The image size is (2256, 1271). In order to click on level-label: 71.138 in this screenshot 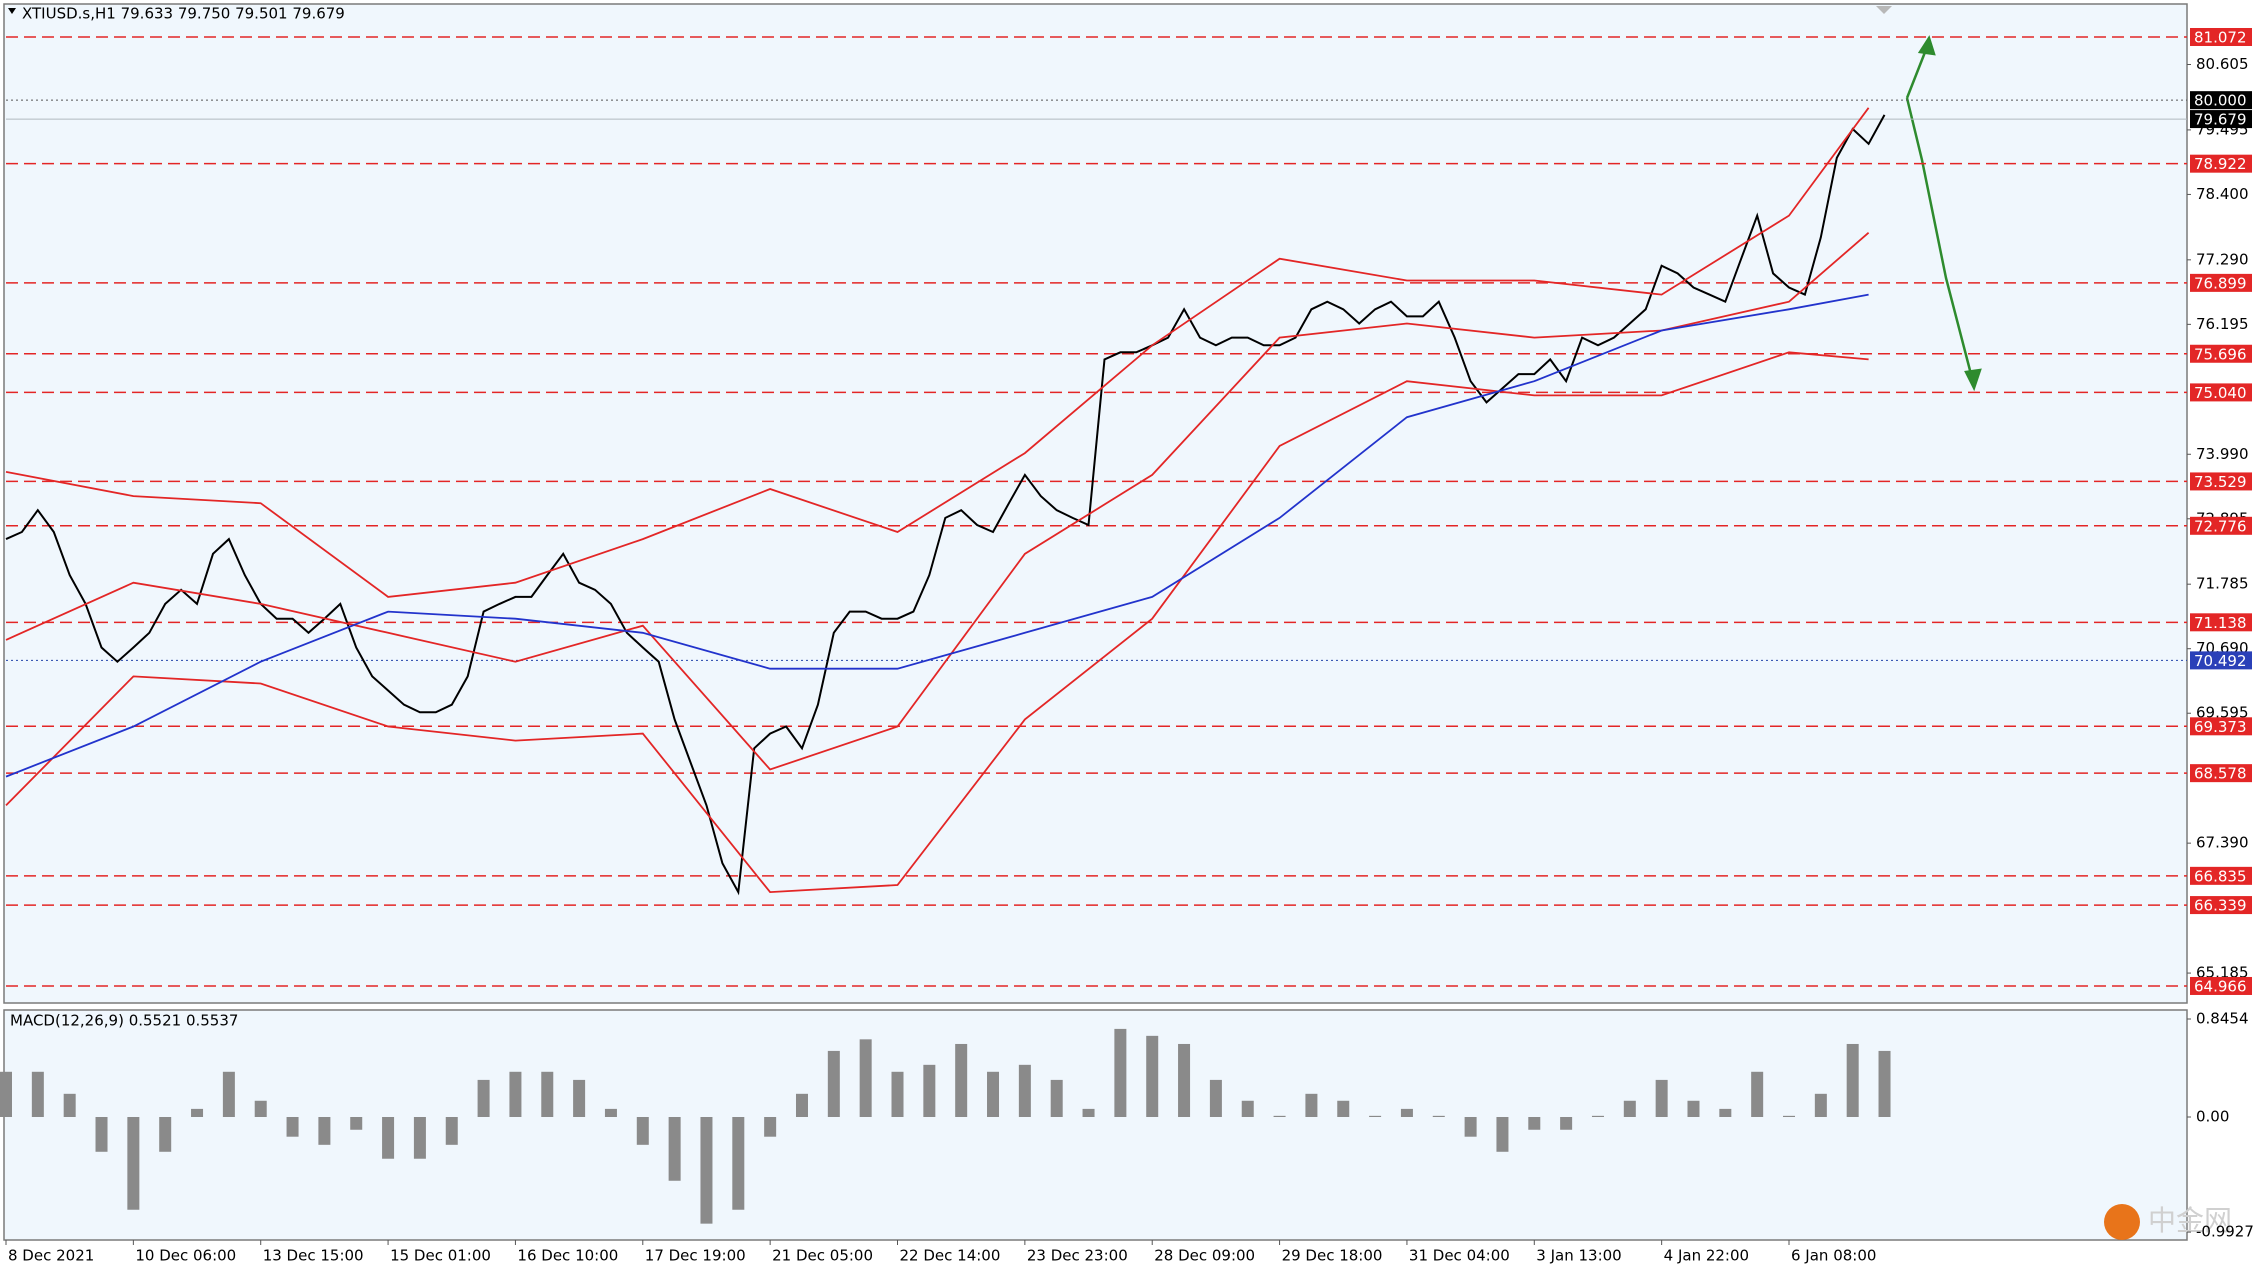, I will do `click(2220, 623)`.